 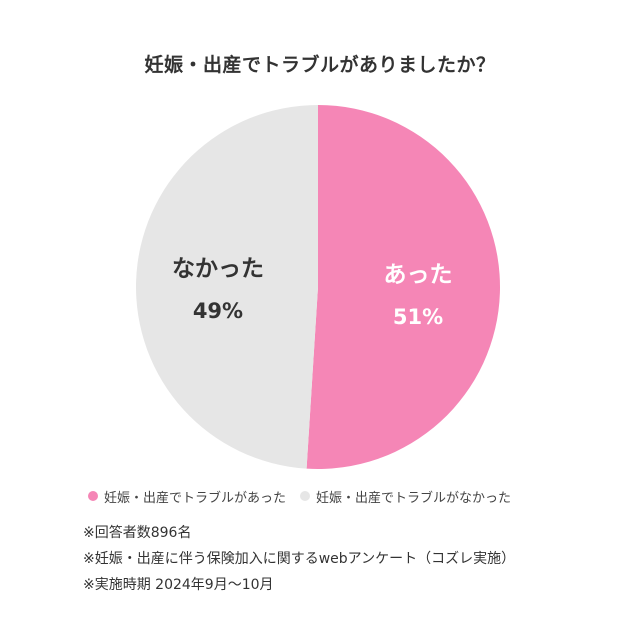 I want to click on slice-percent-no: 49%, so click(x=218, y=311).